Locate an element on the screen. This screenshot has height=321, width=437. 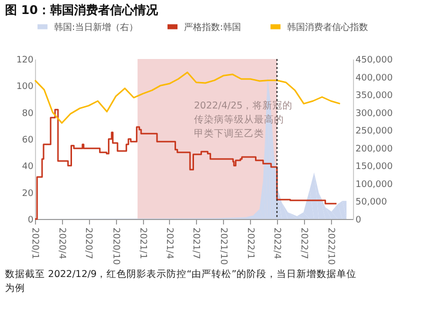
y2-tick-label: 50,000 is located at coordinates (372, 203).